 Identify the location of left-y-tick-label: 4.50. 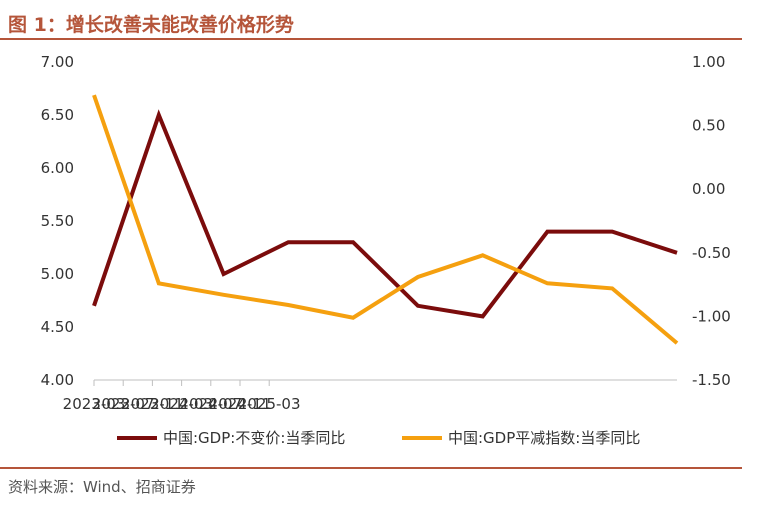
(57, 327).